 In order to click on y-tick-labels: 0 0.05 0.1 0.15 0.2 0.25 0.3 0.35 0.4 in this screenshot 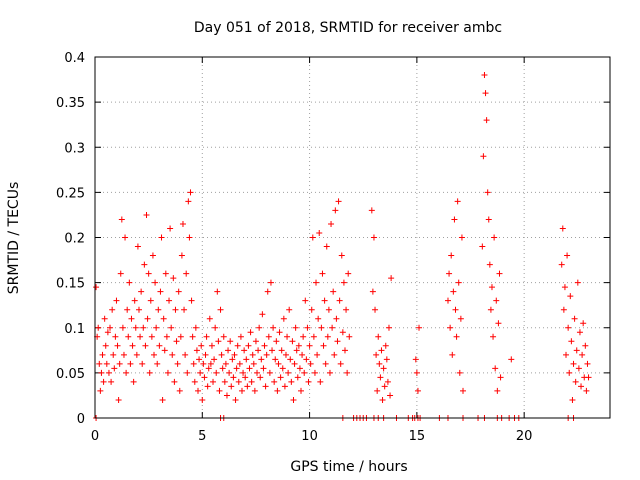, I will do `click(70, 239)`.